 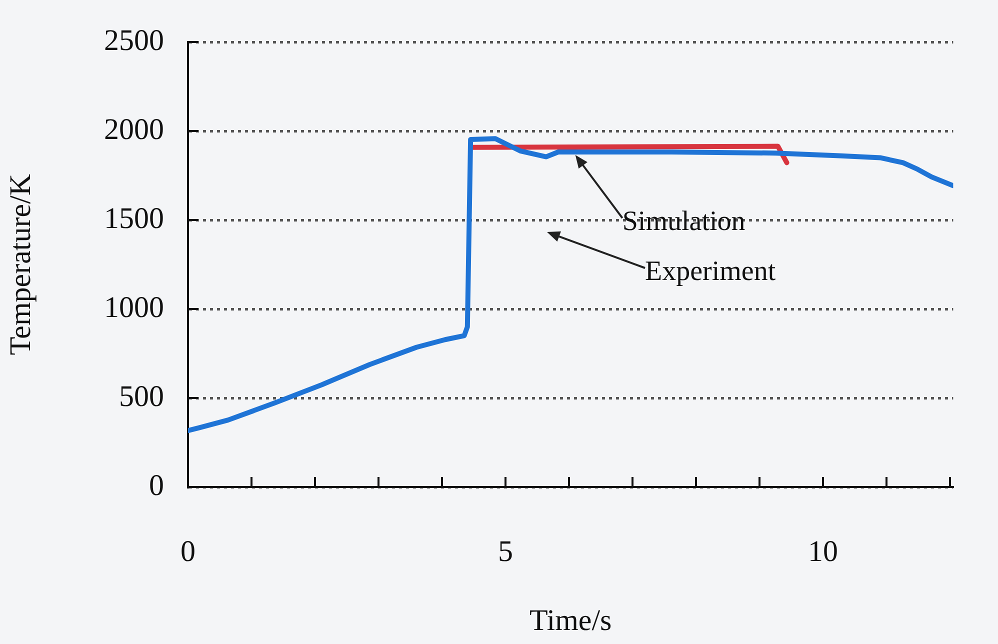 What do you see at coordinates (134, 40) in the screenshot?
I see `y-tick-label: 2500` at bounding box center [134, 40].